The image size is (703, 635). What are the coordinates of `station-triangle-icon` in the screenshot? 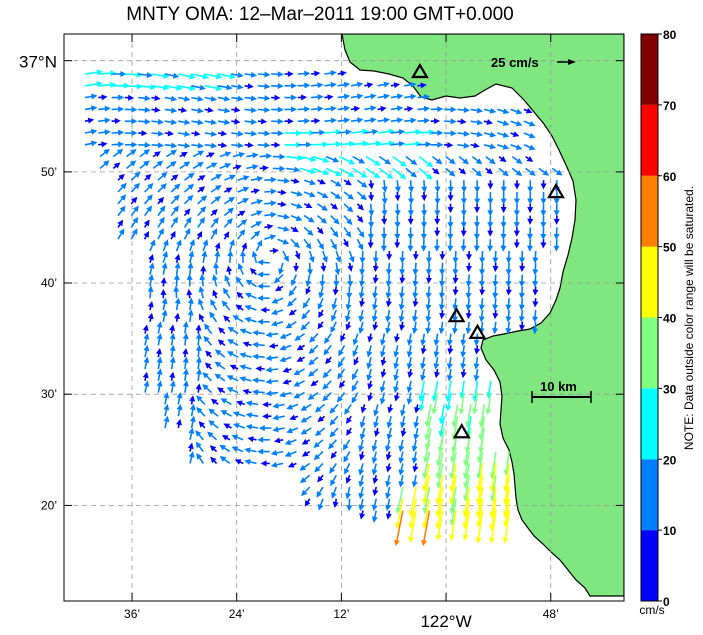 It's located at (477, 331).